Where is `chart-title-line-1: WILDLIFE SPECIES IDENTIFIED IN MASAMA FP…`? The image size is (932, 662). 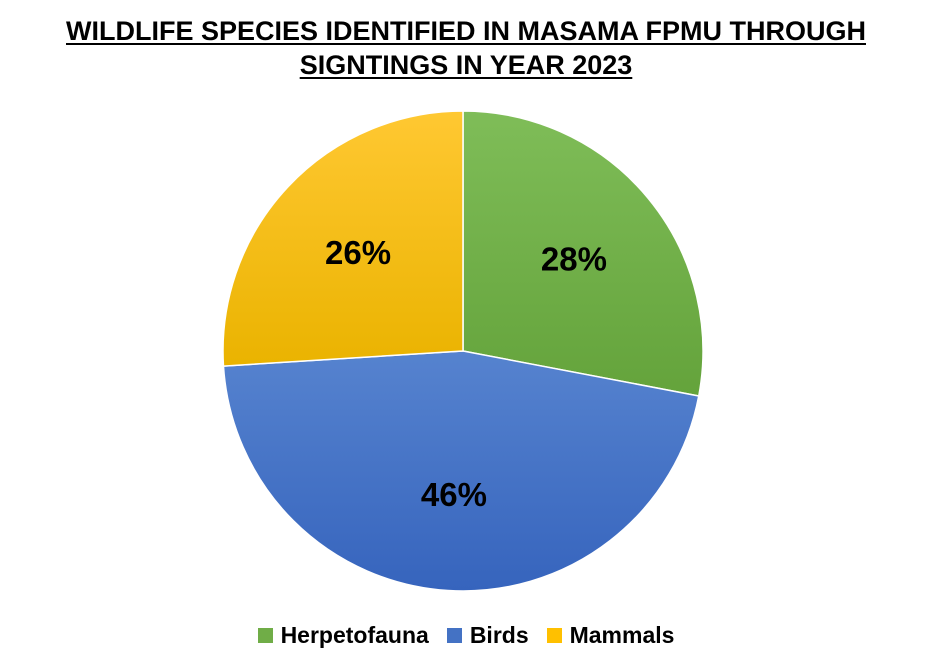 chart-title-line-1: WILDLIFE SPECIES IDENTIFIED IN MASAMA FP… is located at coordinates (466, 31).